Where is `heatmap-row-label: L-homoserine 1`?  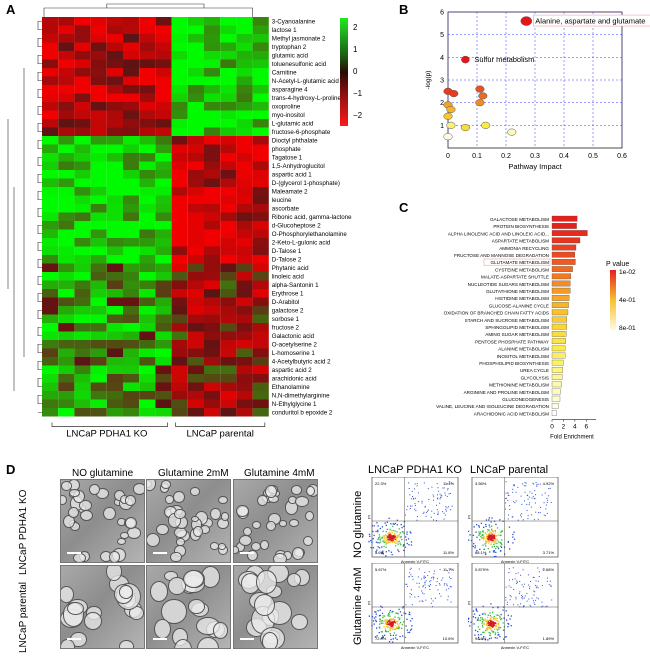
heatmap-row-label: L-homoserine 1 is located at coordinates (294, 353).